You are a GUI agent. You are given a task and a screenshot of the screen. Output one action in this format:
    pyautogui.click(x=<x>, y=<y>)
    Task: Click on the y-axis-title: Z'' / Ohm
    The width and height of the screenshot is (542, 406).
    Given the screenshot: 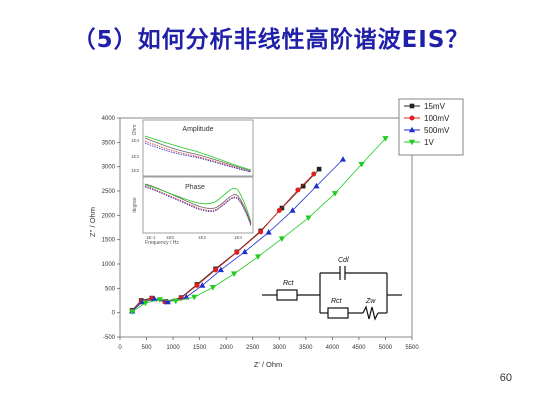 What is the action you would take?
    pyautogui.click(x=92, y=222)
    